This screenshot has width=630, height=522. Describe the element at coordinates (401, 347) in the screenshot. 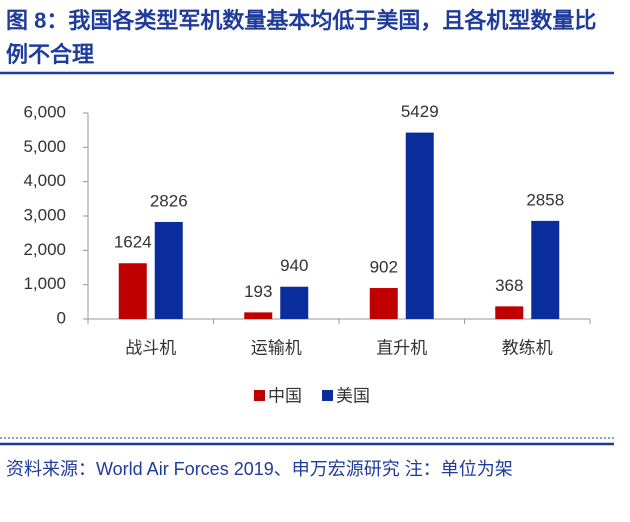

I see `x-tick-label: 直升机` at that location.